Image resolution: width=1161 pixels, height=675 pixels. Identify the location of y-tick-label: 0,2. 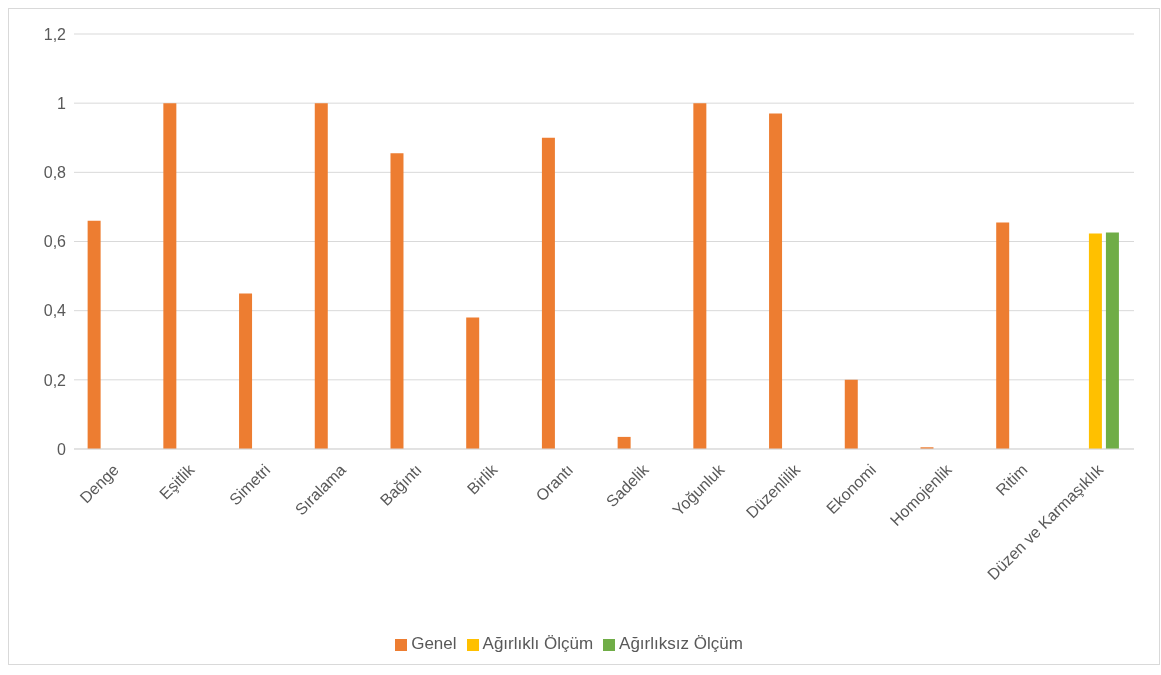
(55, 380).